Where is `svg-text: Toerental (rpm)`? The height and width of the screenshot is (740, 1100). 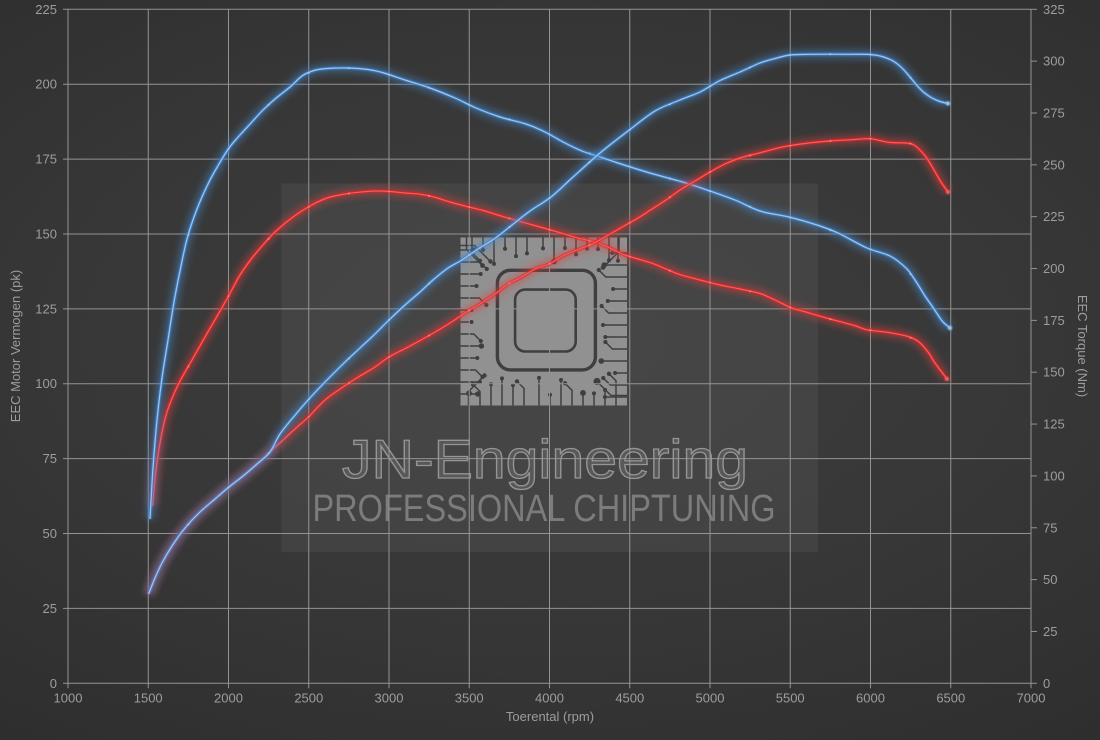
svg-text: Toerental (rpm) is located at coordinates (550, 716).